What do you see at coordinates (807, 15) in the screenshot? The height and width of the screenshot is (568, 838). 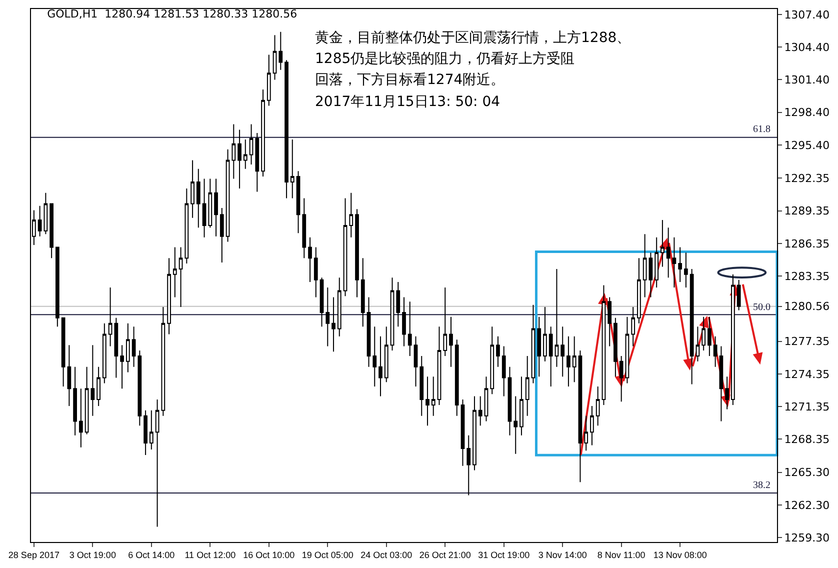 I see `y-tick-label: 1307.40` at bounding box center [807, 15].